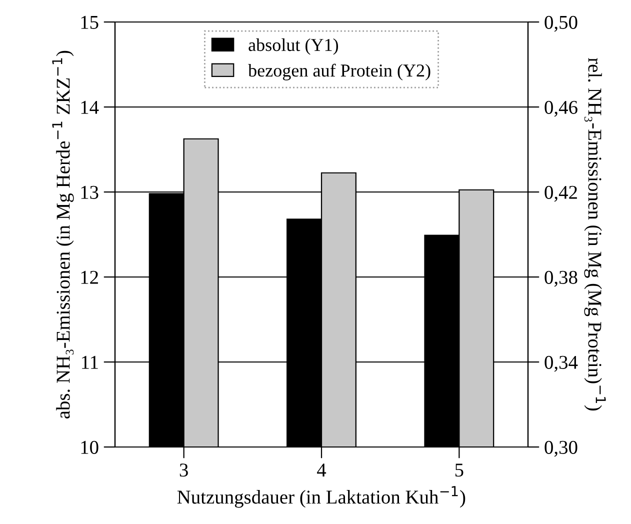 The width and height of the screenshot is (631, 524). I want to click on x-tick-label: 5, so click(459, 470).